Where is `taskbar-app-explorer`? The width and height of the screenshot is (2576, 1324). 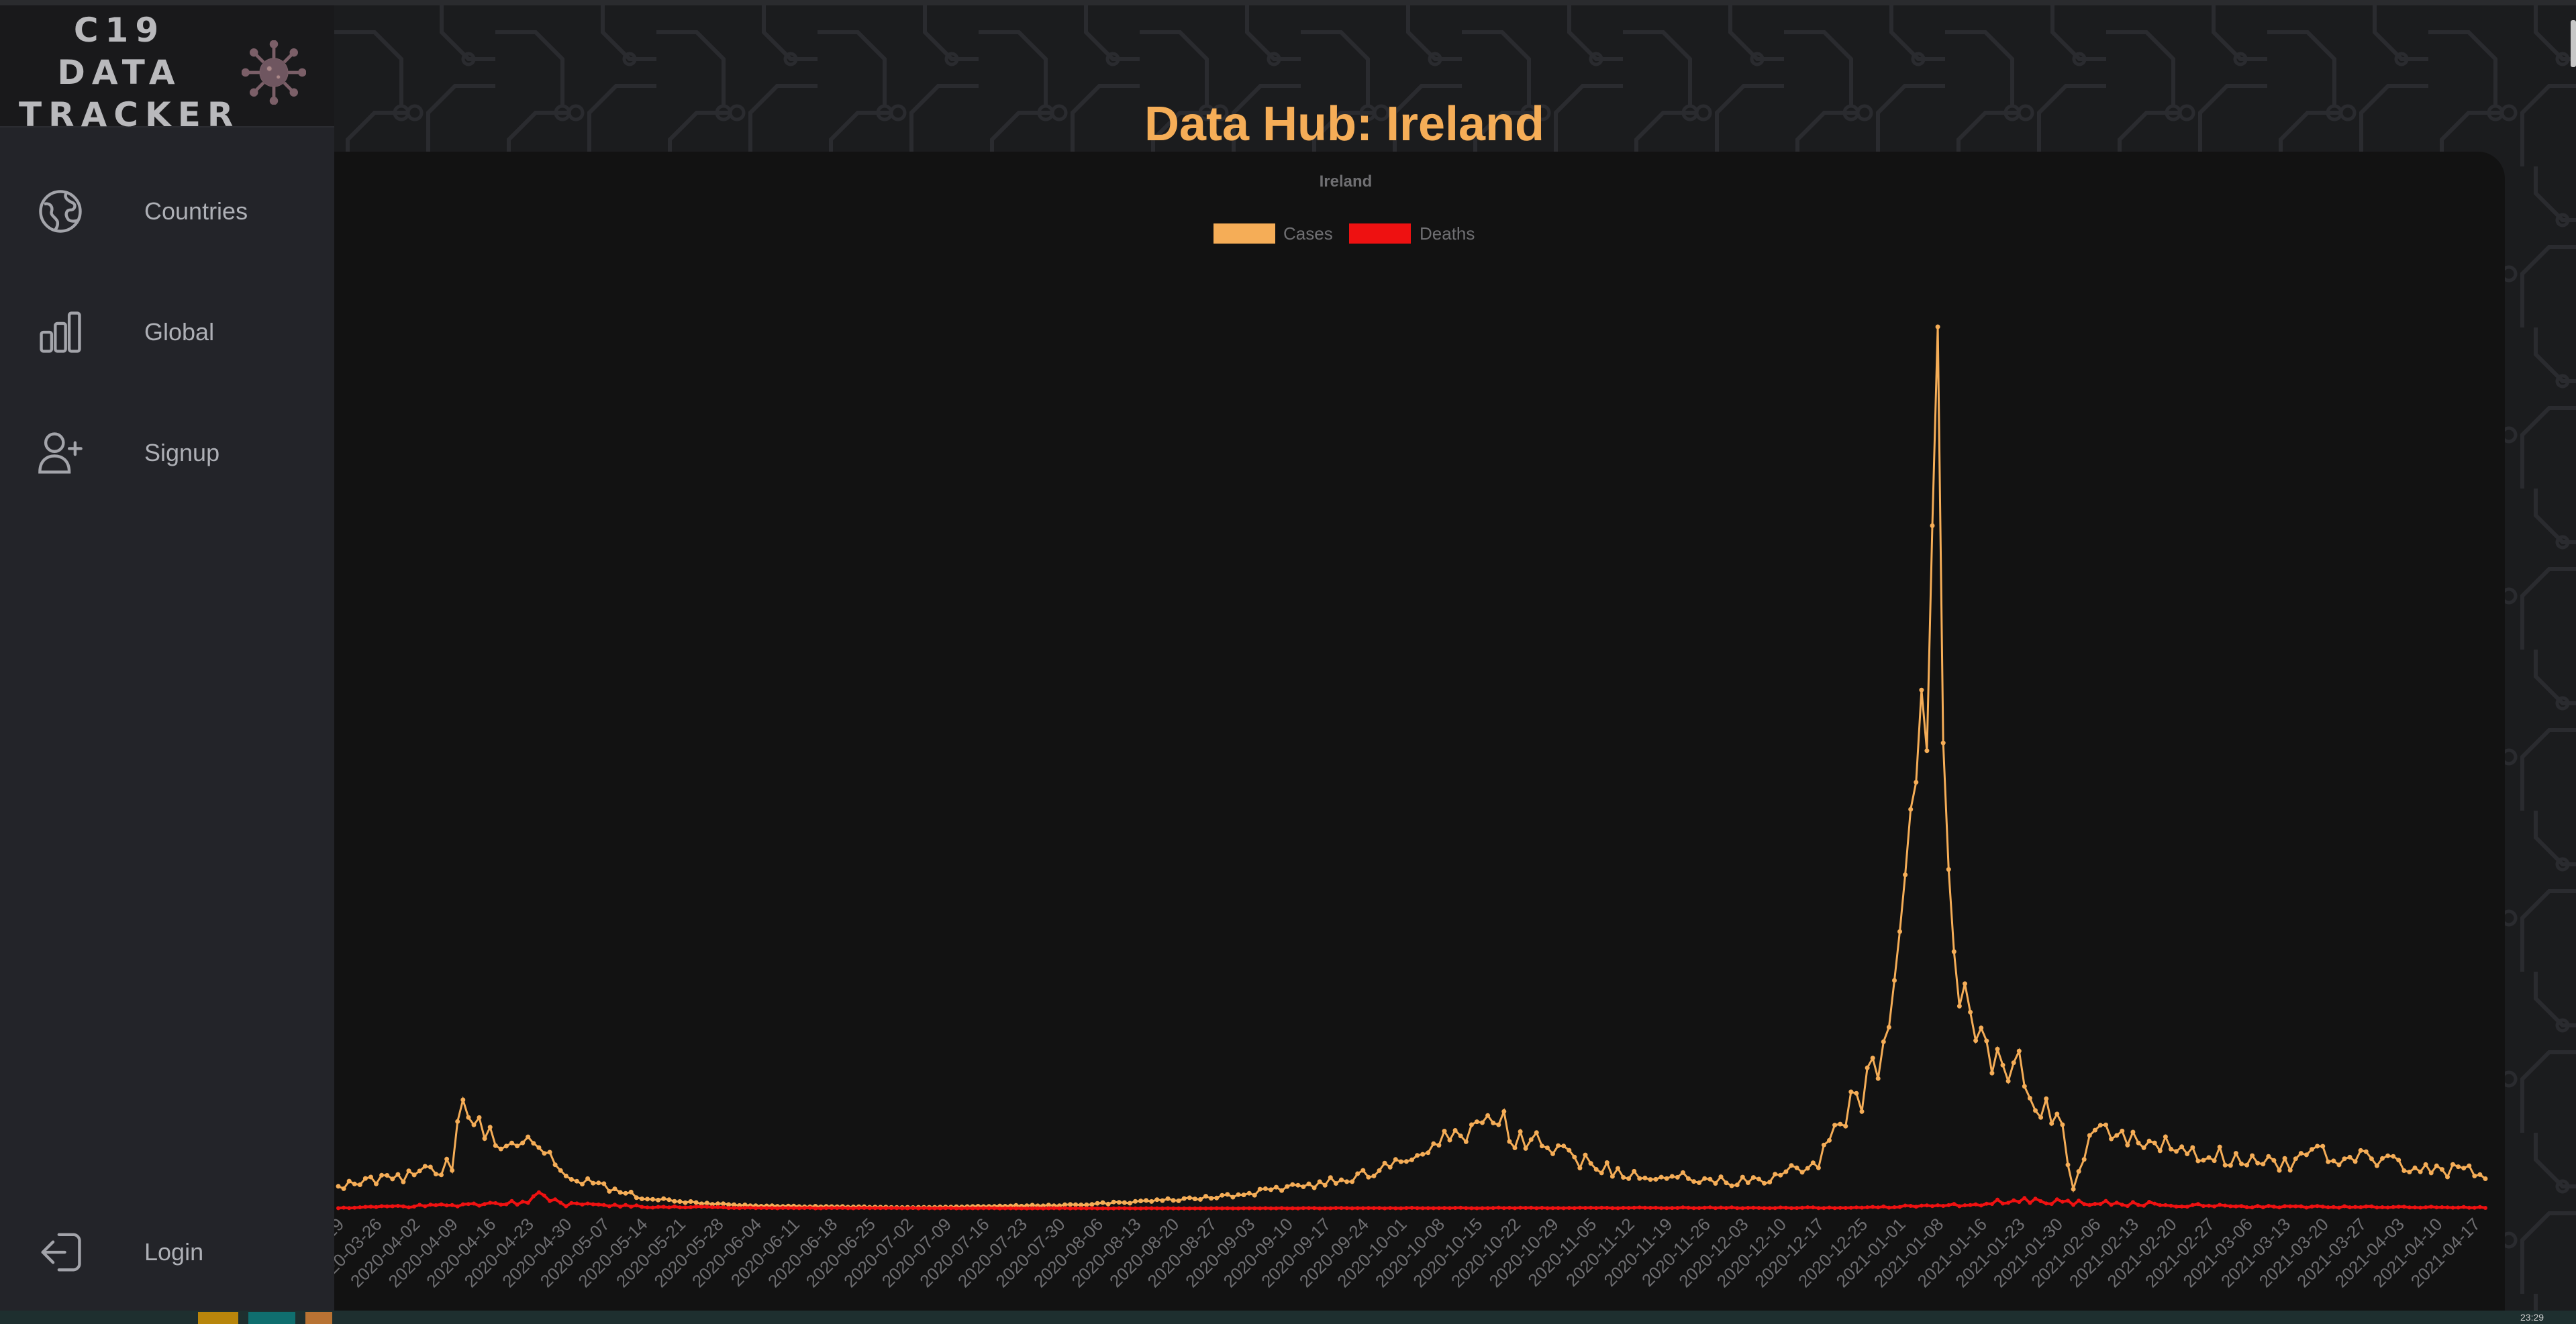
taskbar-app-explorer is located at coordinates (218, 1318).